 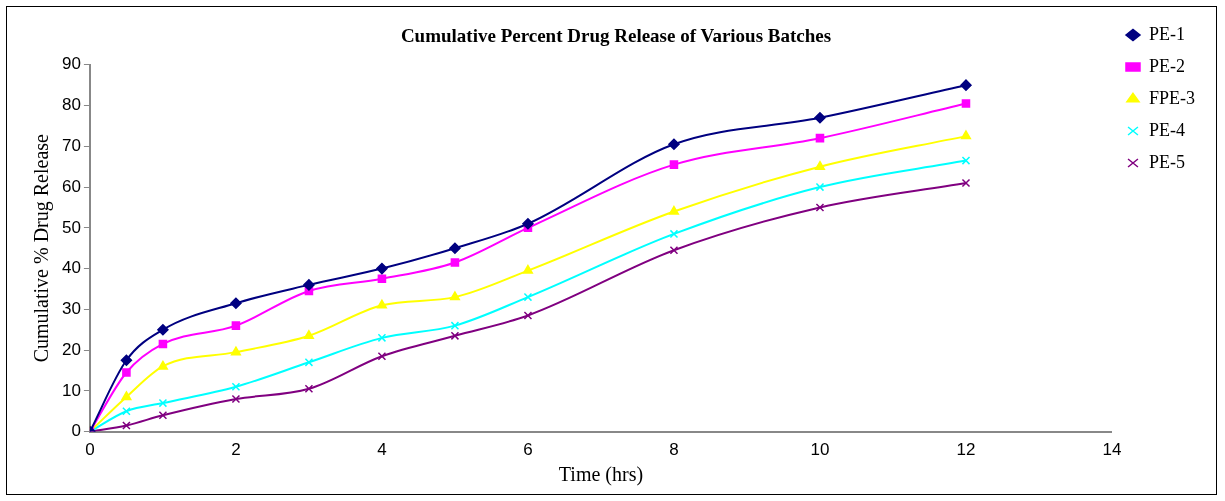 I want to click on legend-label: FPE-3, so click(x=1171, y=97).